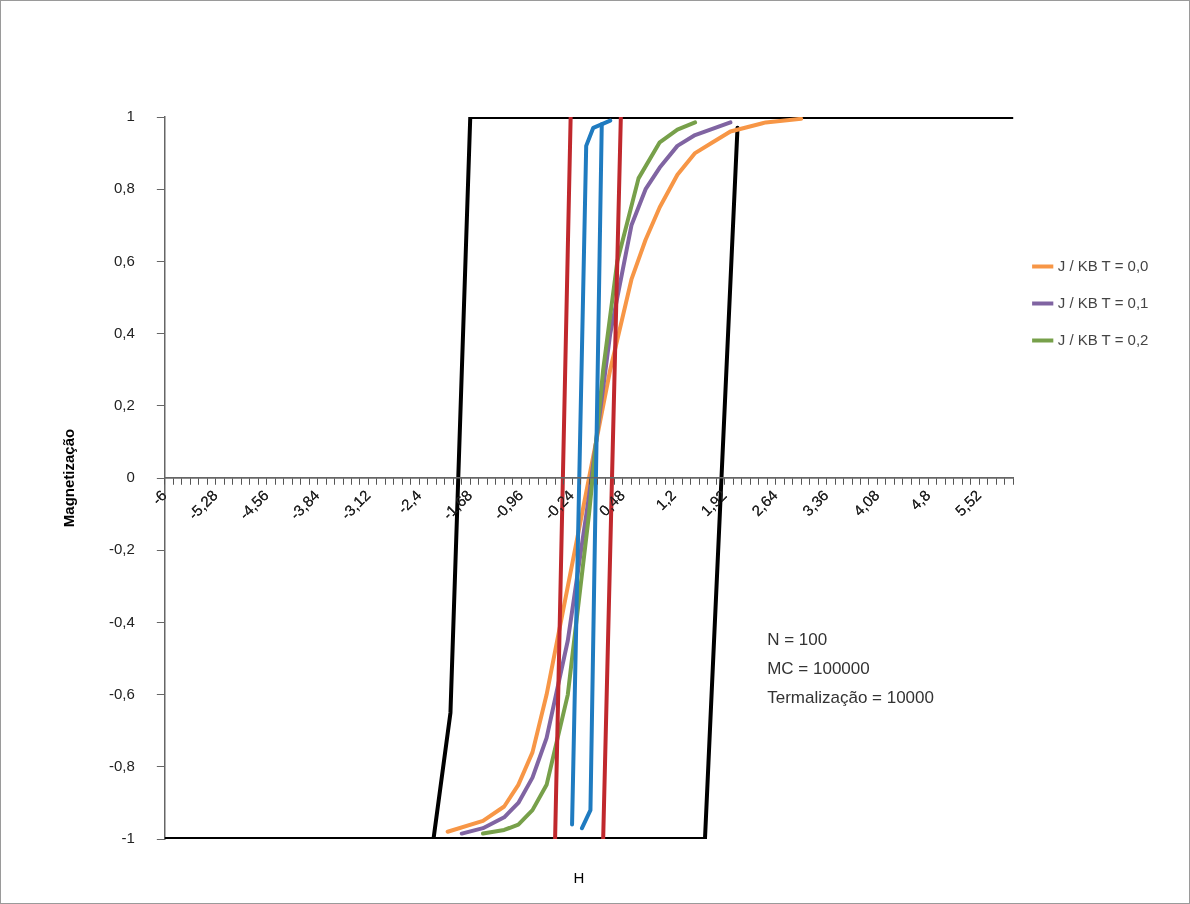 The width and height of the screenshot is (1190, 904). Describe the element at coordinates (920, 500) in the screenshot. I see `x-tick-label: 4,8` at that location.